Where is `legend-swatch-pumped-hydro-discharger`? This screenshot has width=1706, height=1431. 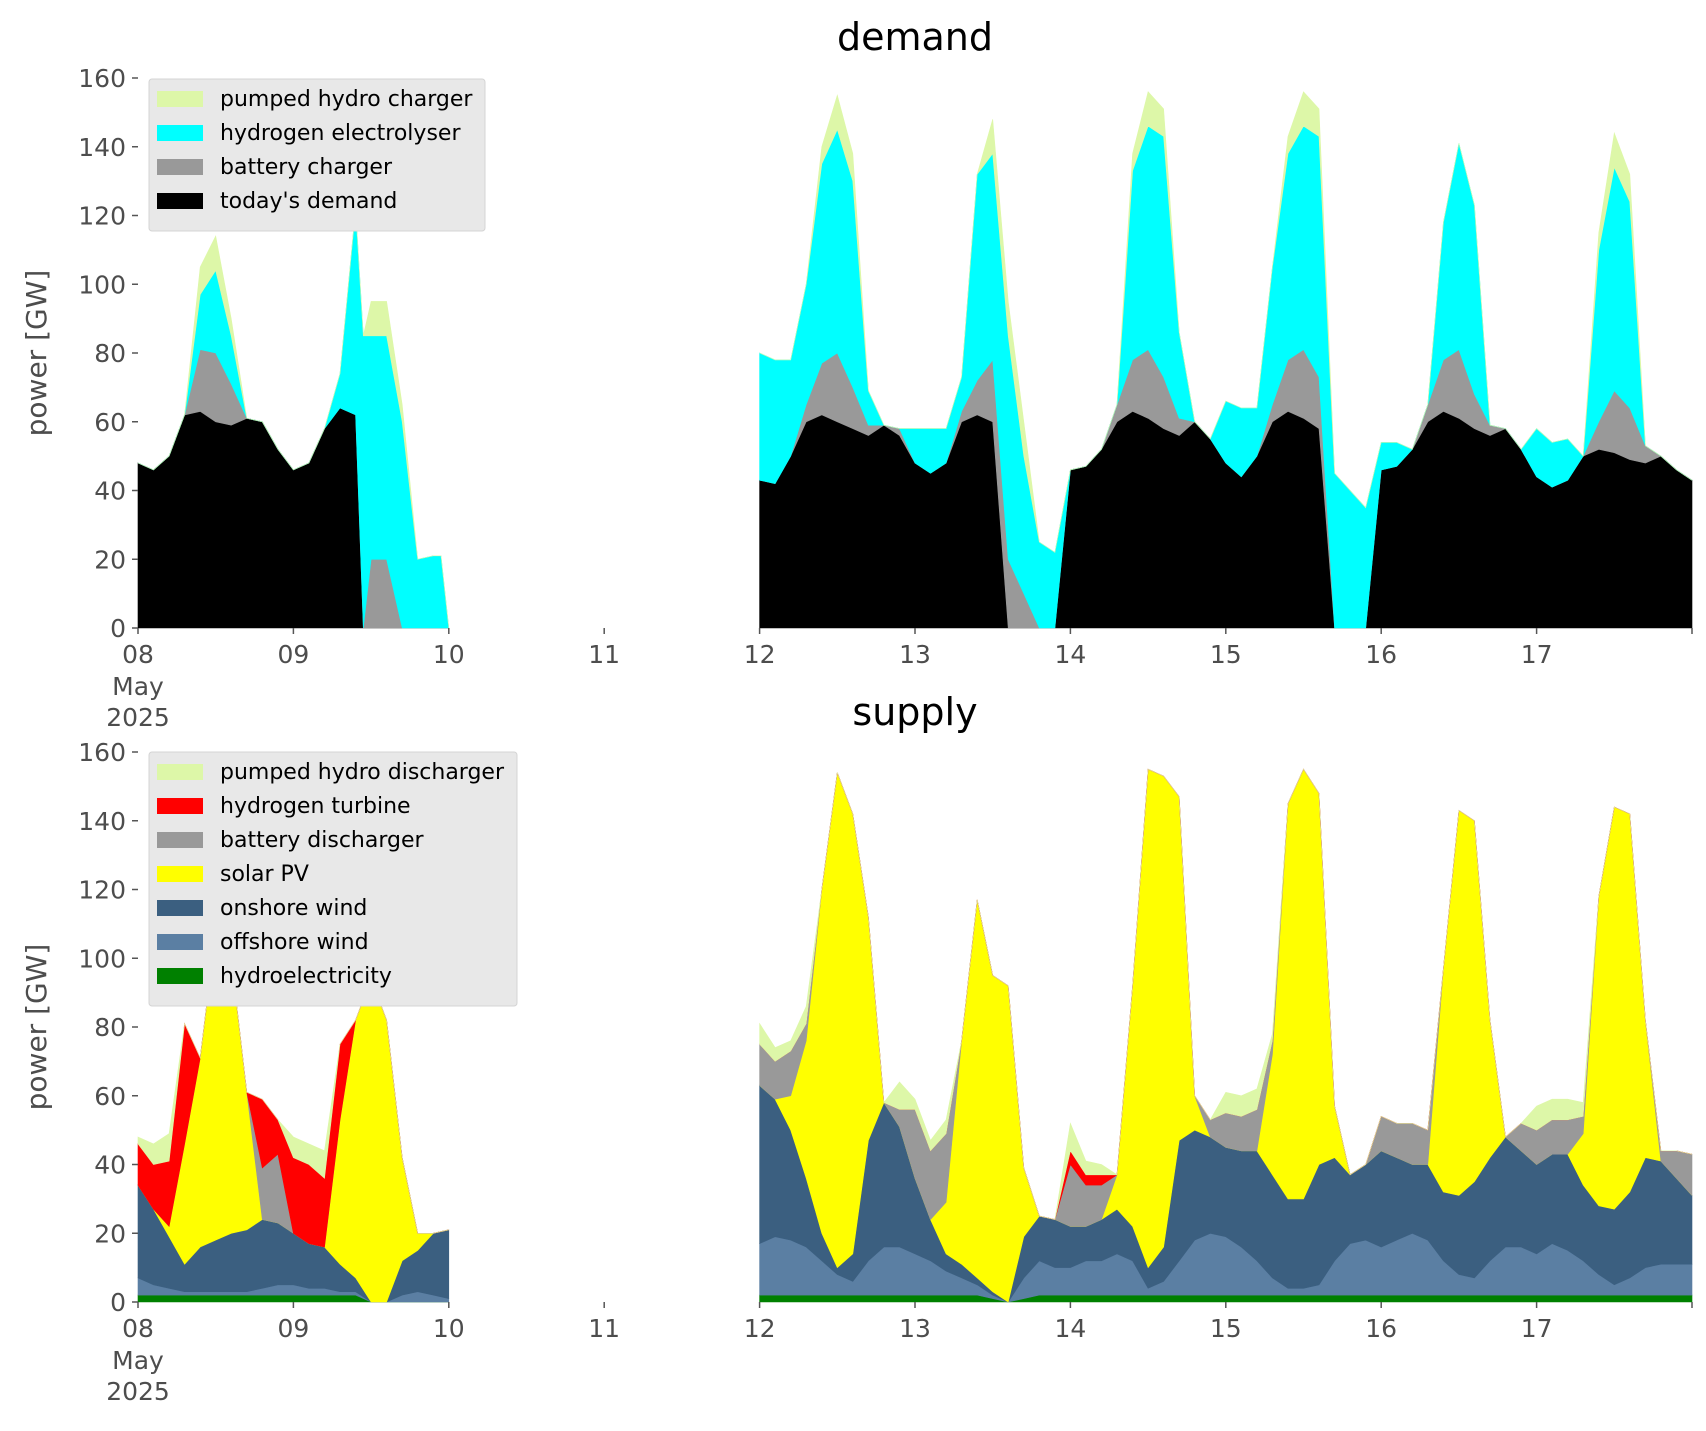
legend-swatch-pumped-hydro-discharger is located at coordinates (180, 772).